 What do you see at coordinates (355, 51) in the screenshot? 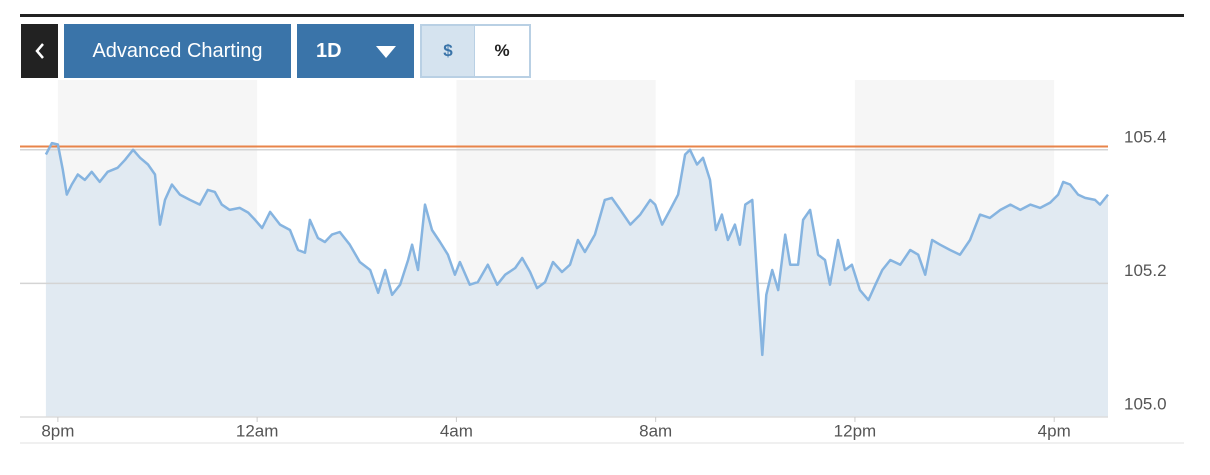
I see `range-dropdown: 1D` at bounding box center [355, 51].